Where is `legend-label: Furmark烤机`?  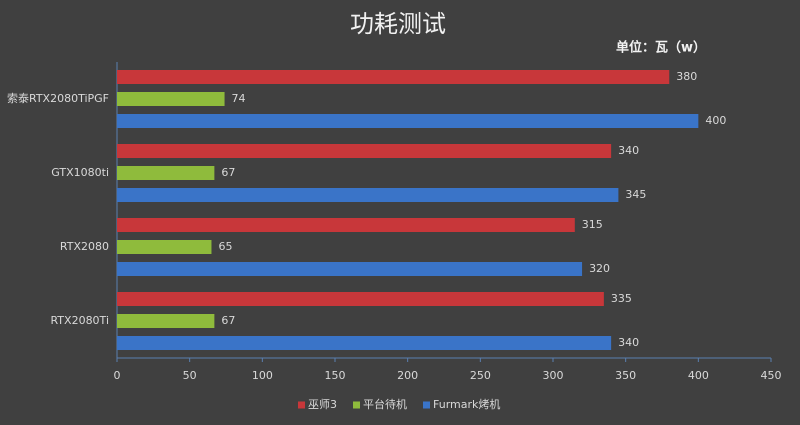 legend-label: Furmark烤机 is located at coordinates (466, 404).